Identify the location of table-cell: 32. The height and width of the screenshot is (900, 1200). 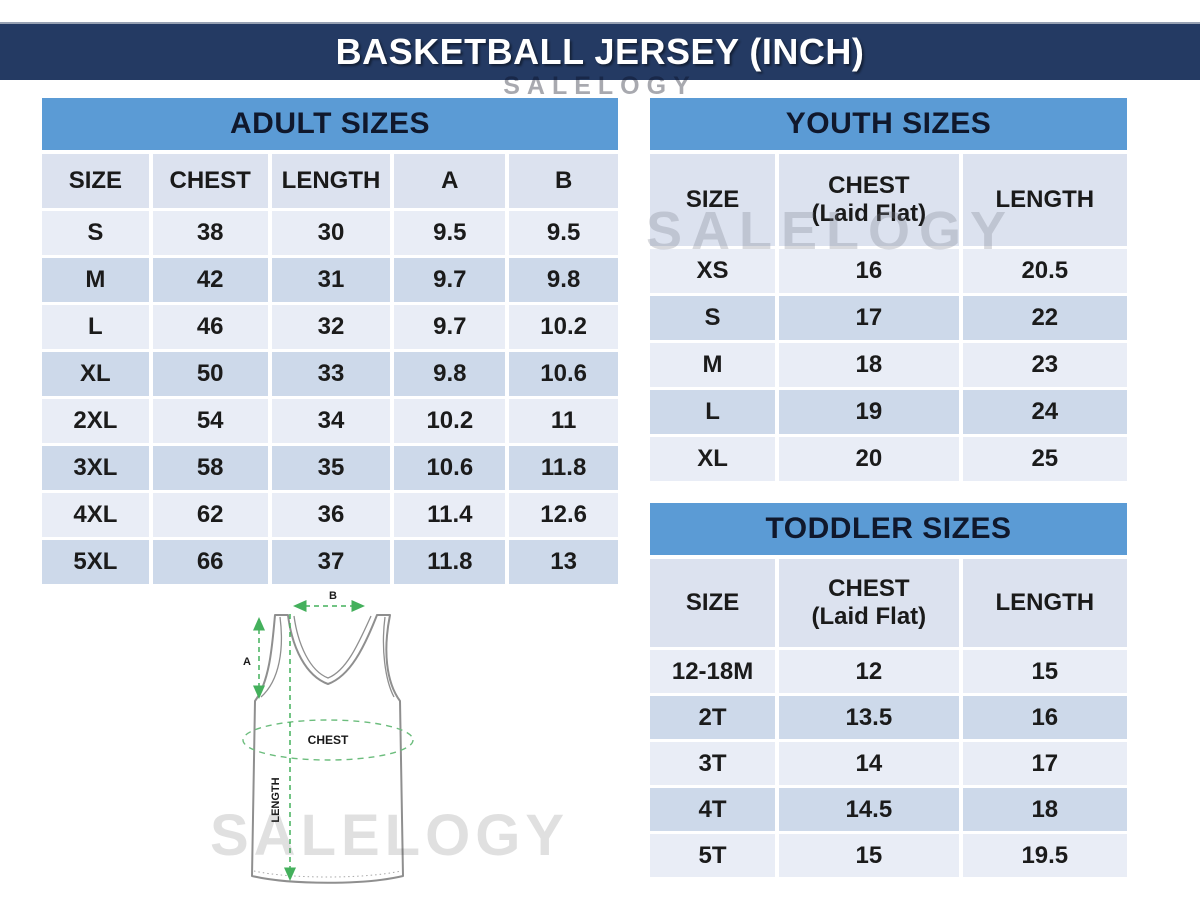
(331, 327).